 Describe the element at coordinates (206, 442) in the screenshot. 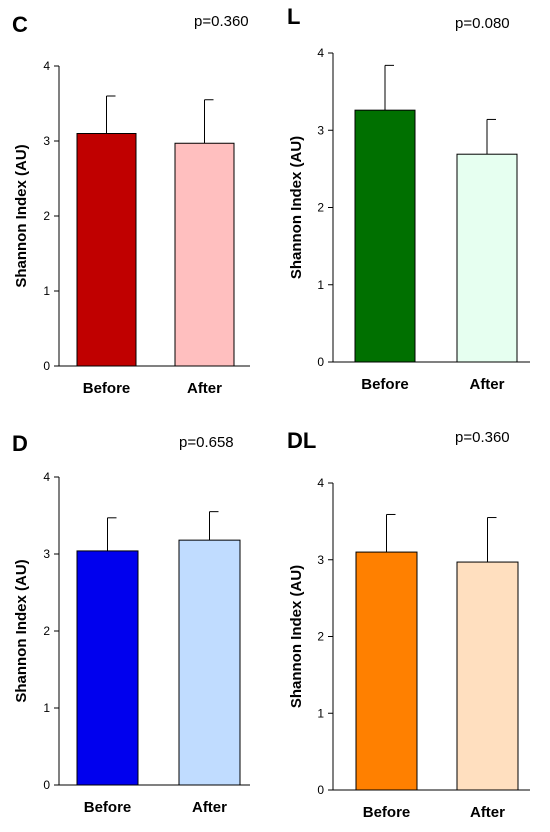

I see `p-value: p=0.658` at that location.